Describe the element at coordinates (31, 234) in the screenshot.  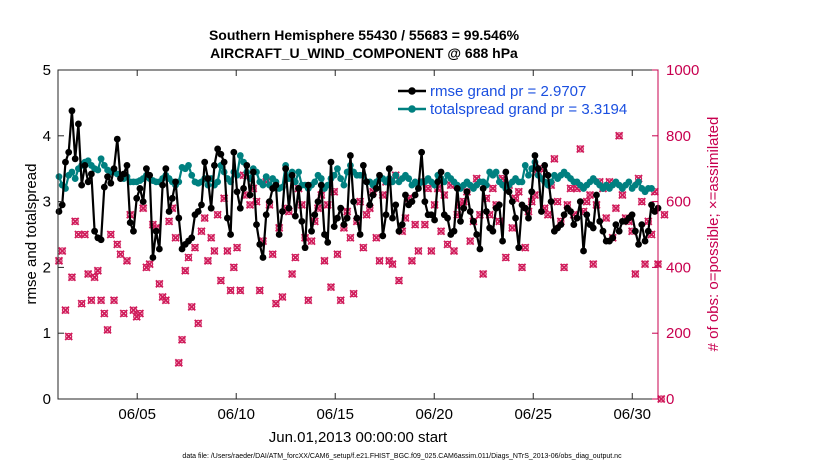
I see `y-axis-label: rmse and totalspread` at that location.